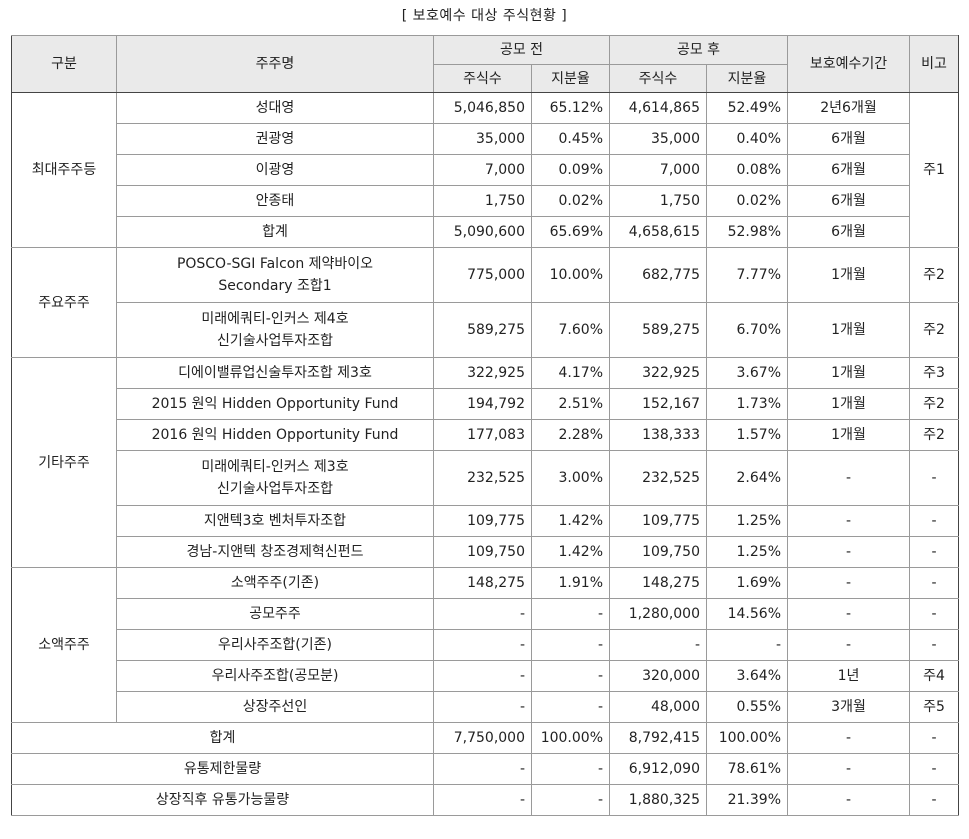 Image resolution: width=969 pixels, height=839 pixels. I want to click on holder-name: 2015 원익 Hidden Opportunity Fund, so click(275, 404).